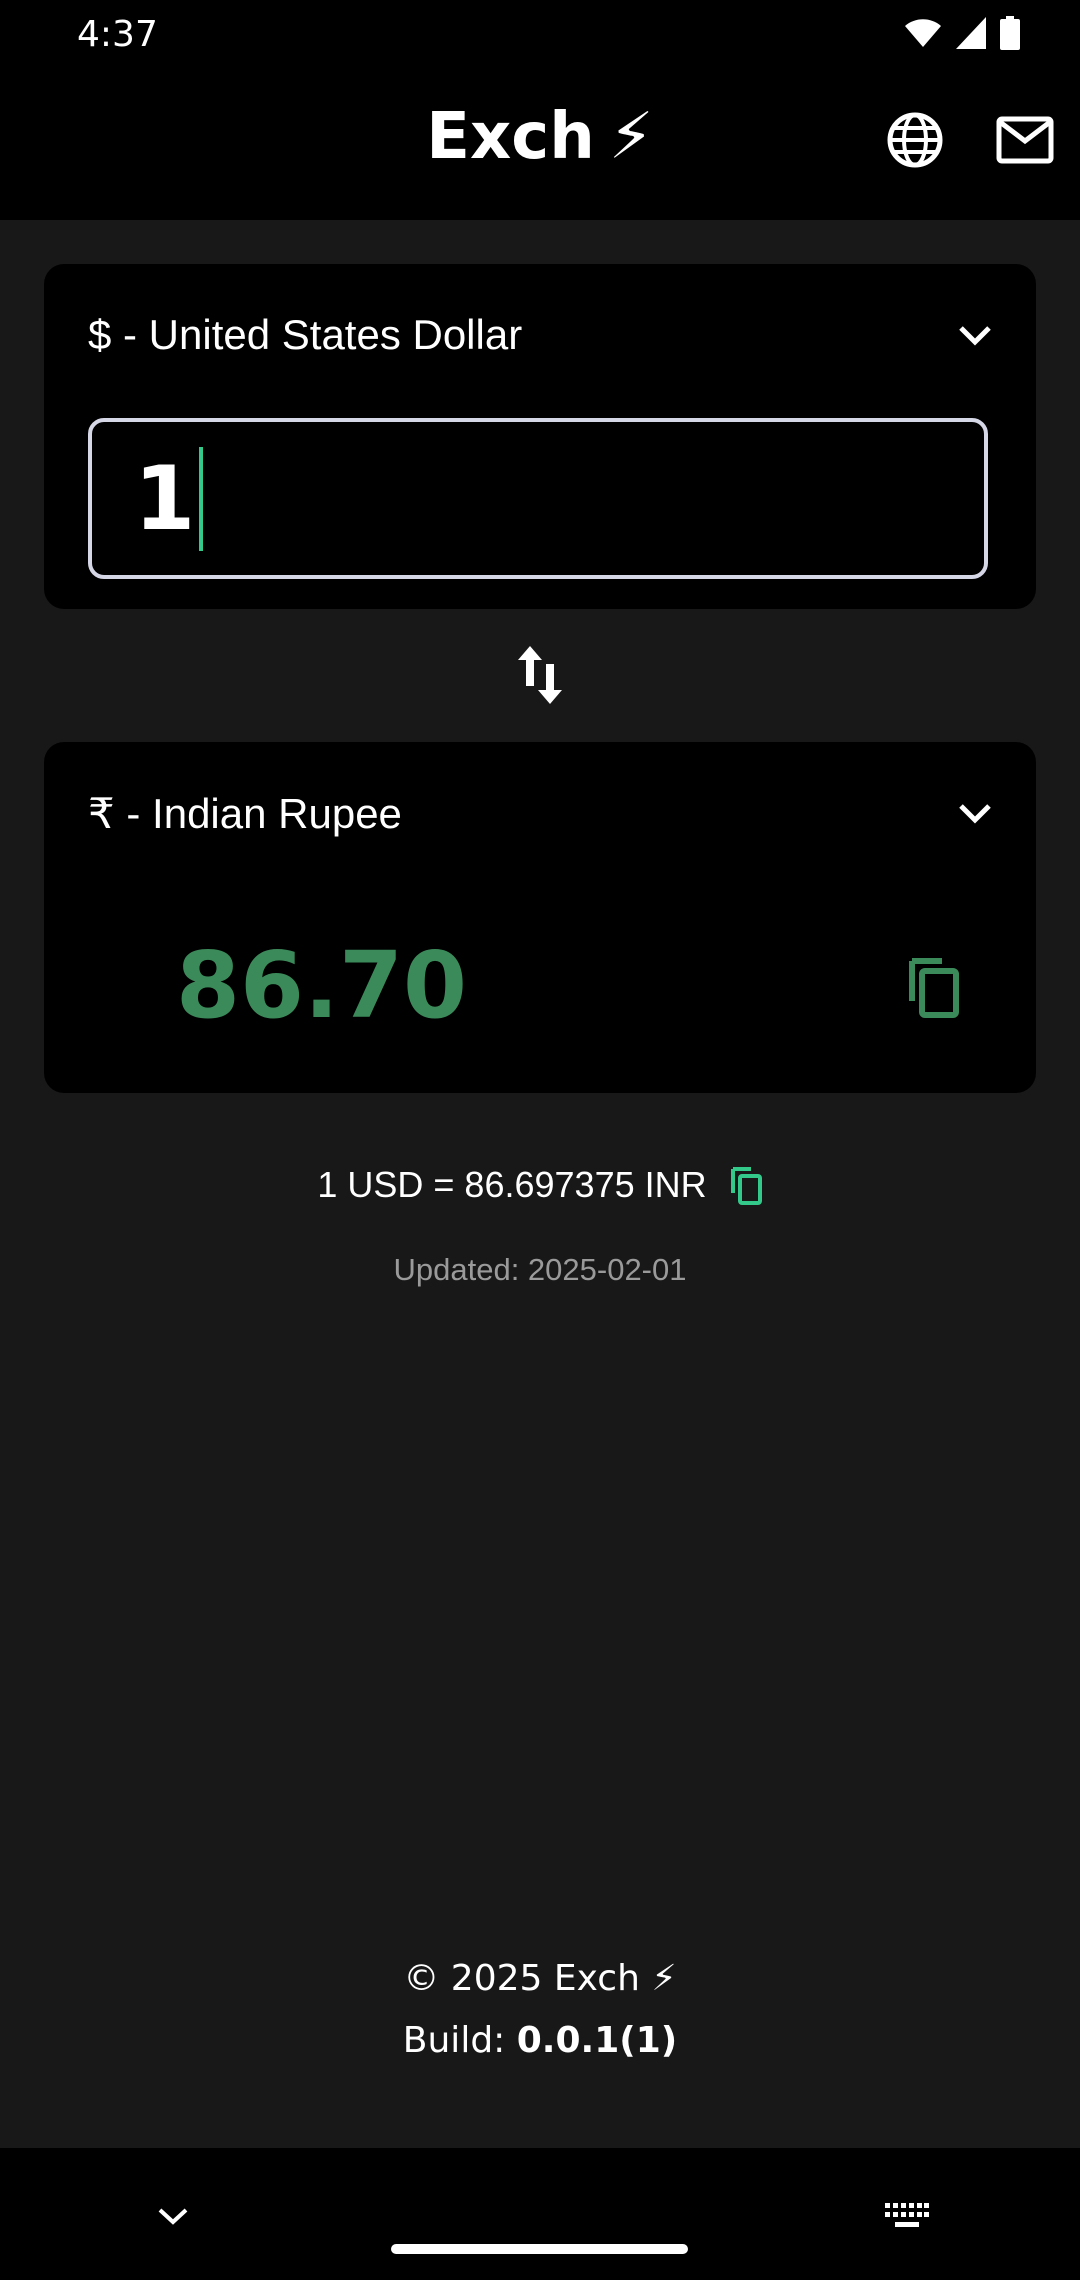 Image resolution: width=1080 pixels, height=2280 pixels. What do you see at coordinates (539, 2249) in the screenshot?
I see `home-handle` at bounding box center [539, 2249].